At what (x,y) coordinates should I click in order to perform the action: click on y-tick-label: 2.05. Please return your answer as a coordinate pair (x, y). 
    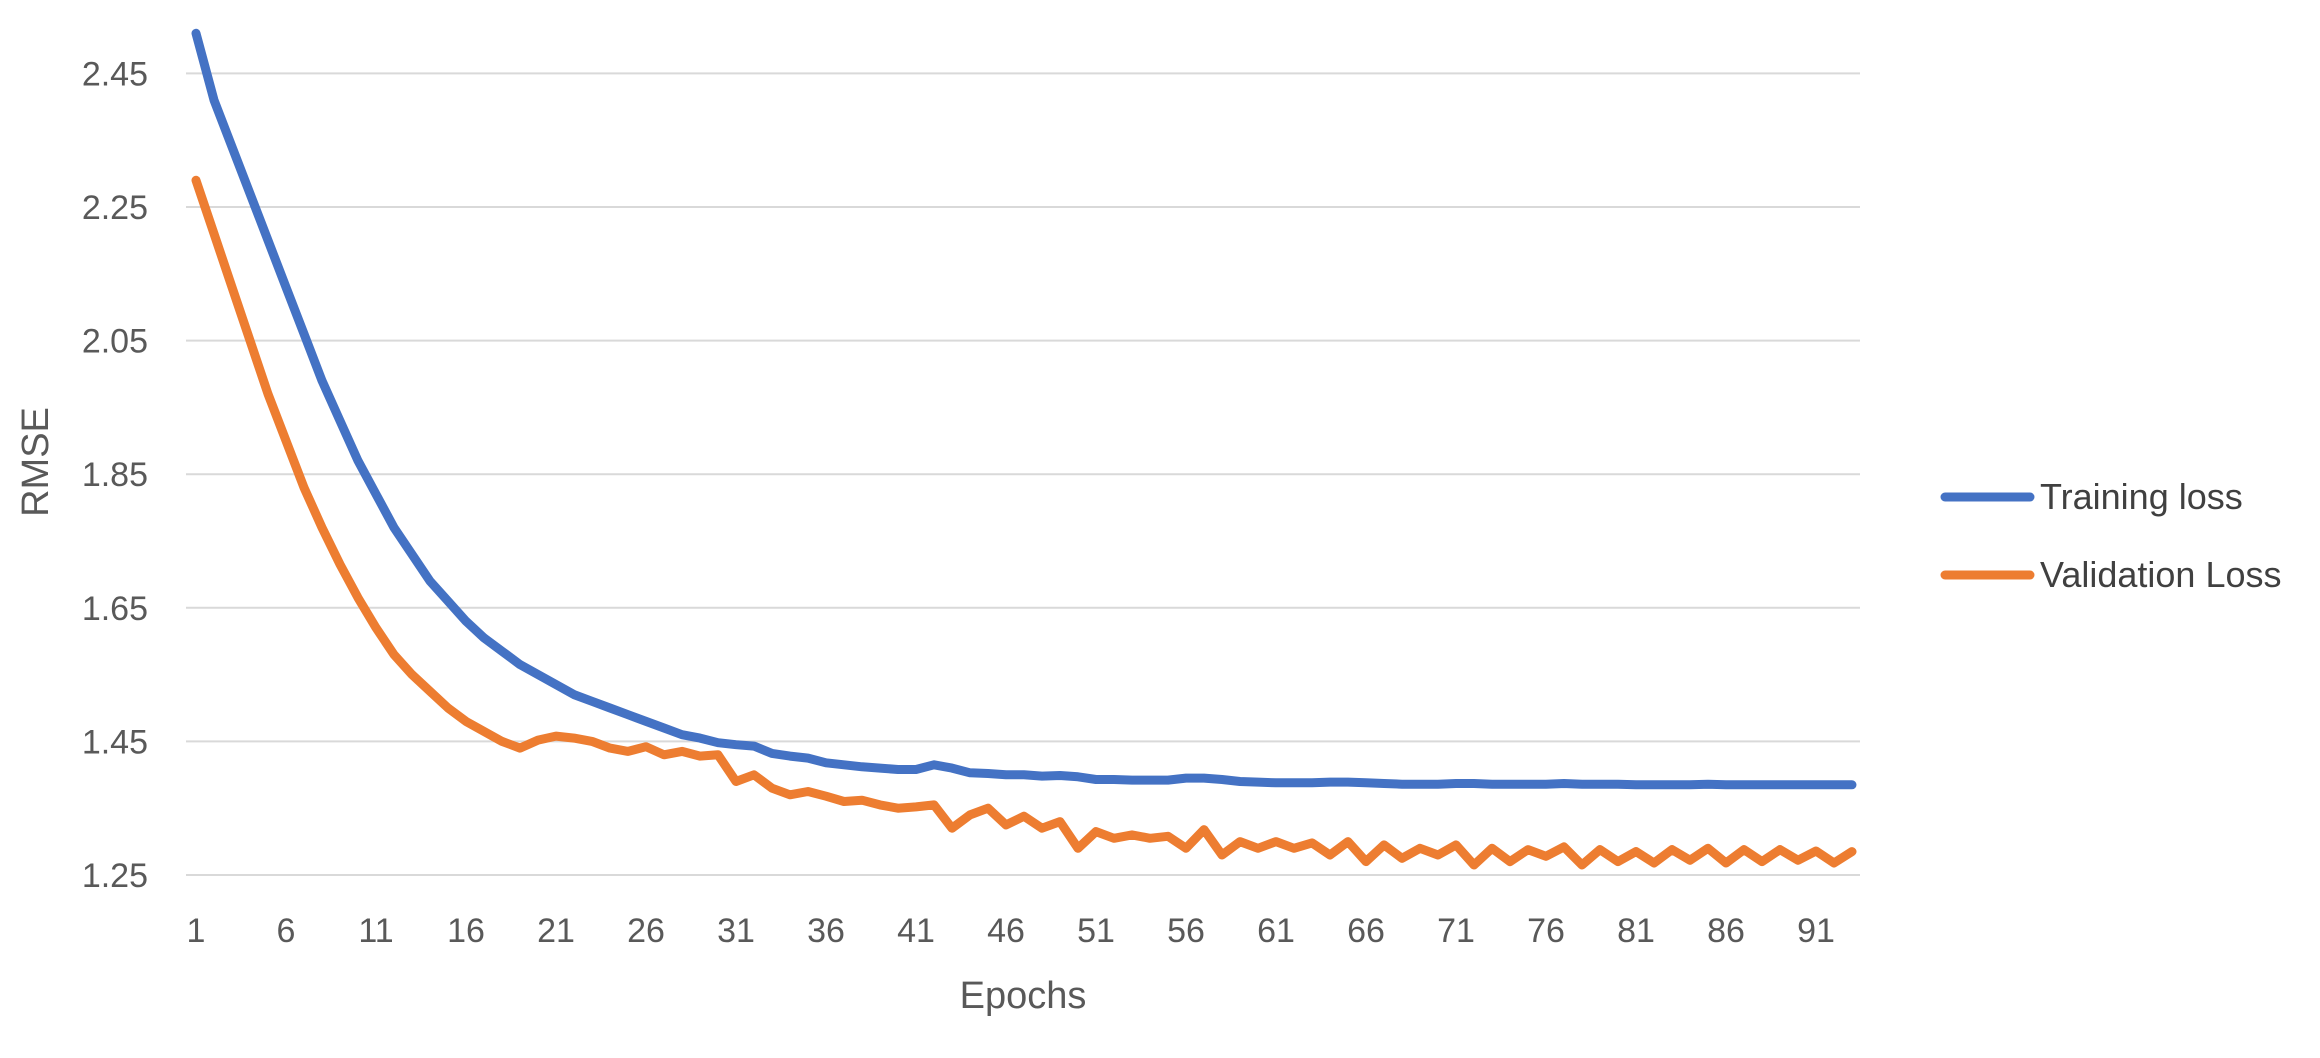
    Looking at the image, I should click on (115, 342).